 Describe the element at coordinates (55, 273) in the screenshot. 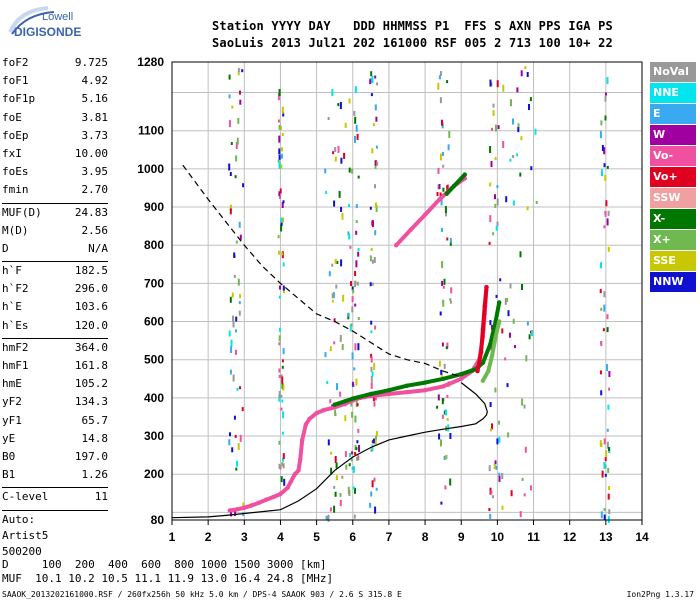

I see `param-row: h`F 182.5` at that location.